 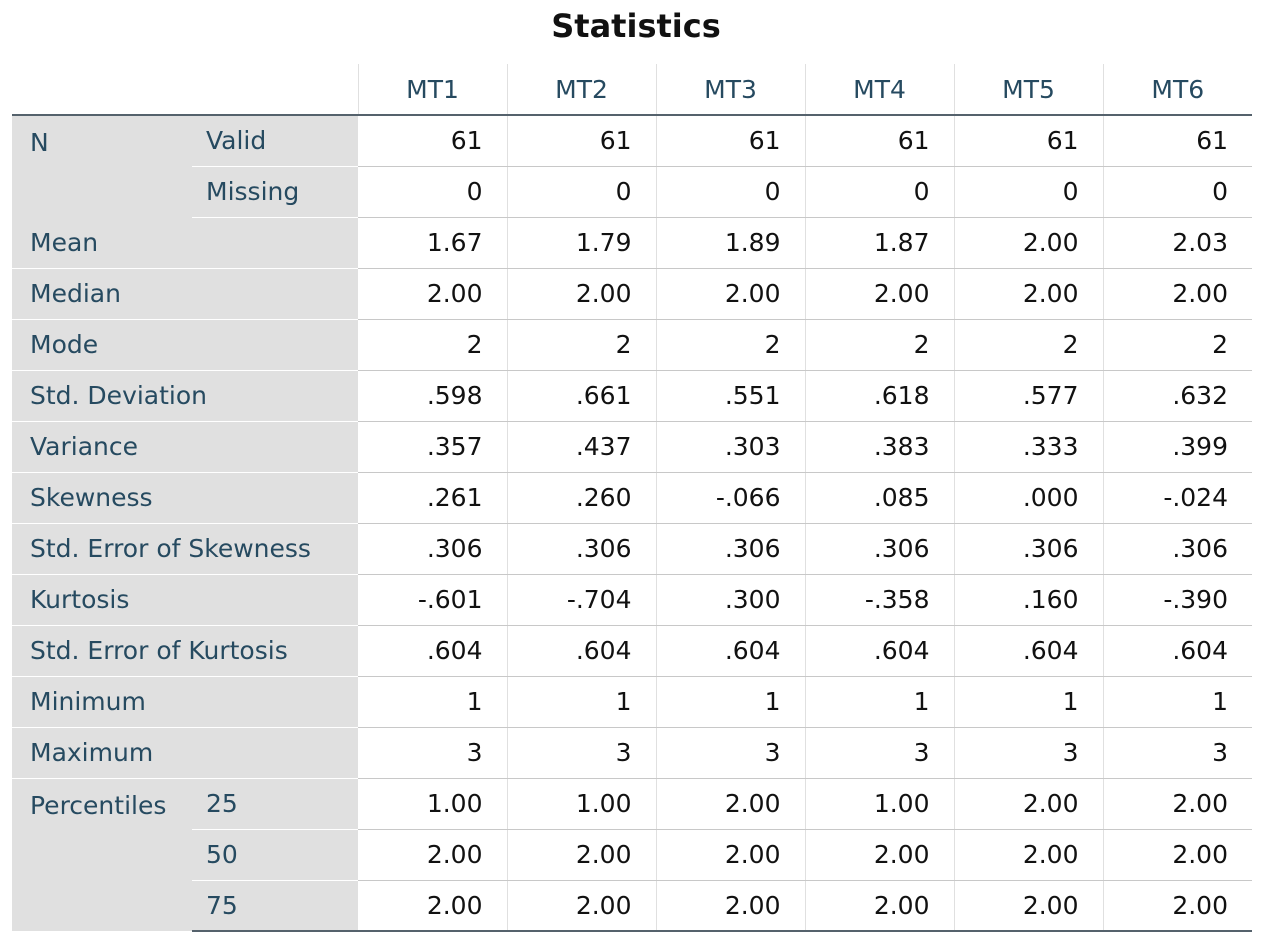 I want to click on table-cell: -.024, so click(x=1177, y=498).